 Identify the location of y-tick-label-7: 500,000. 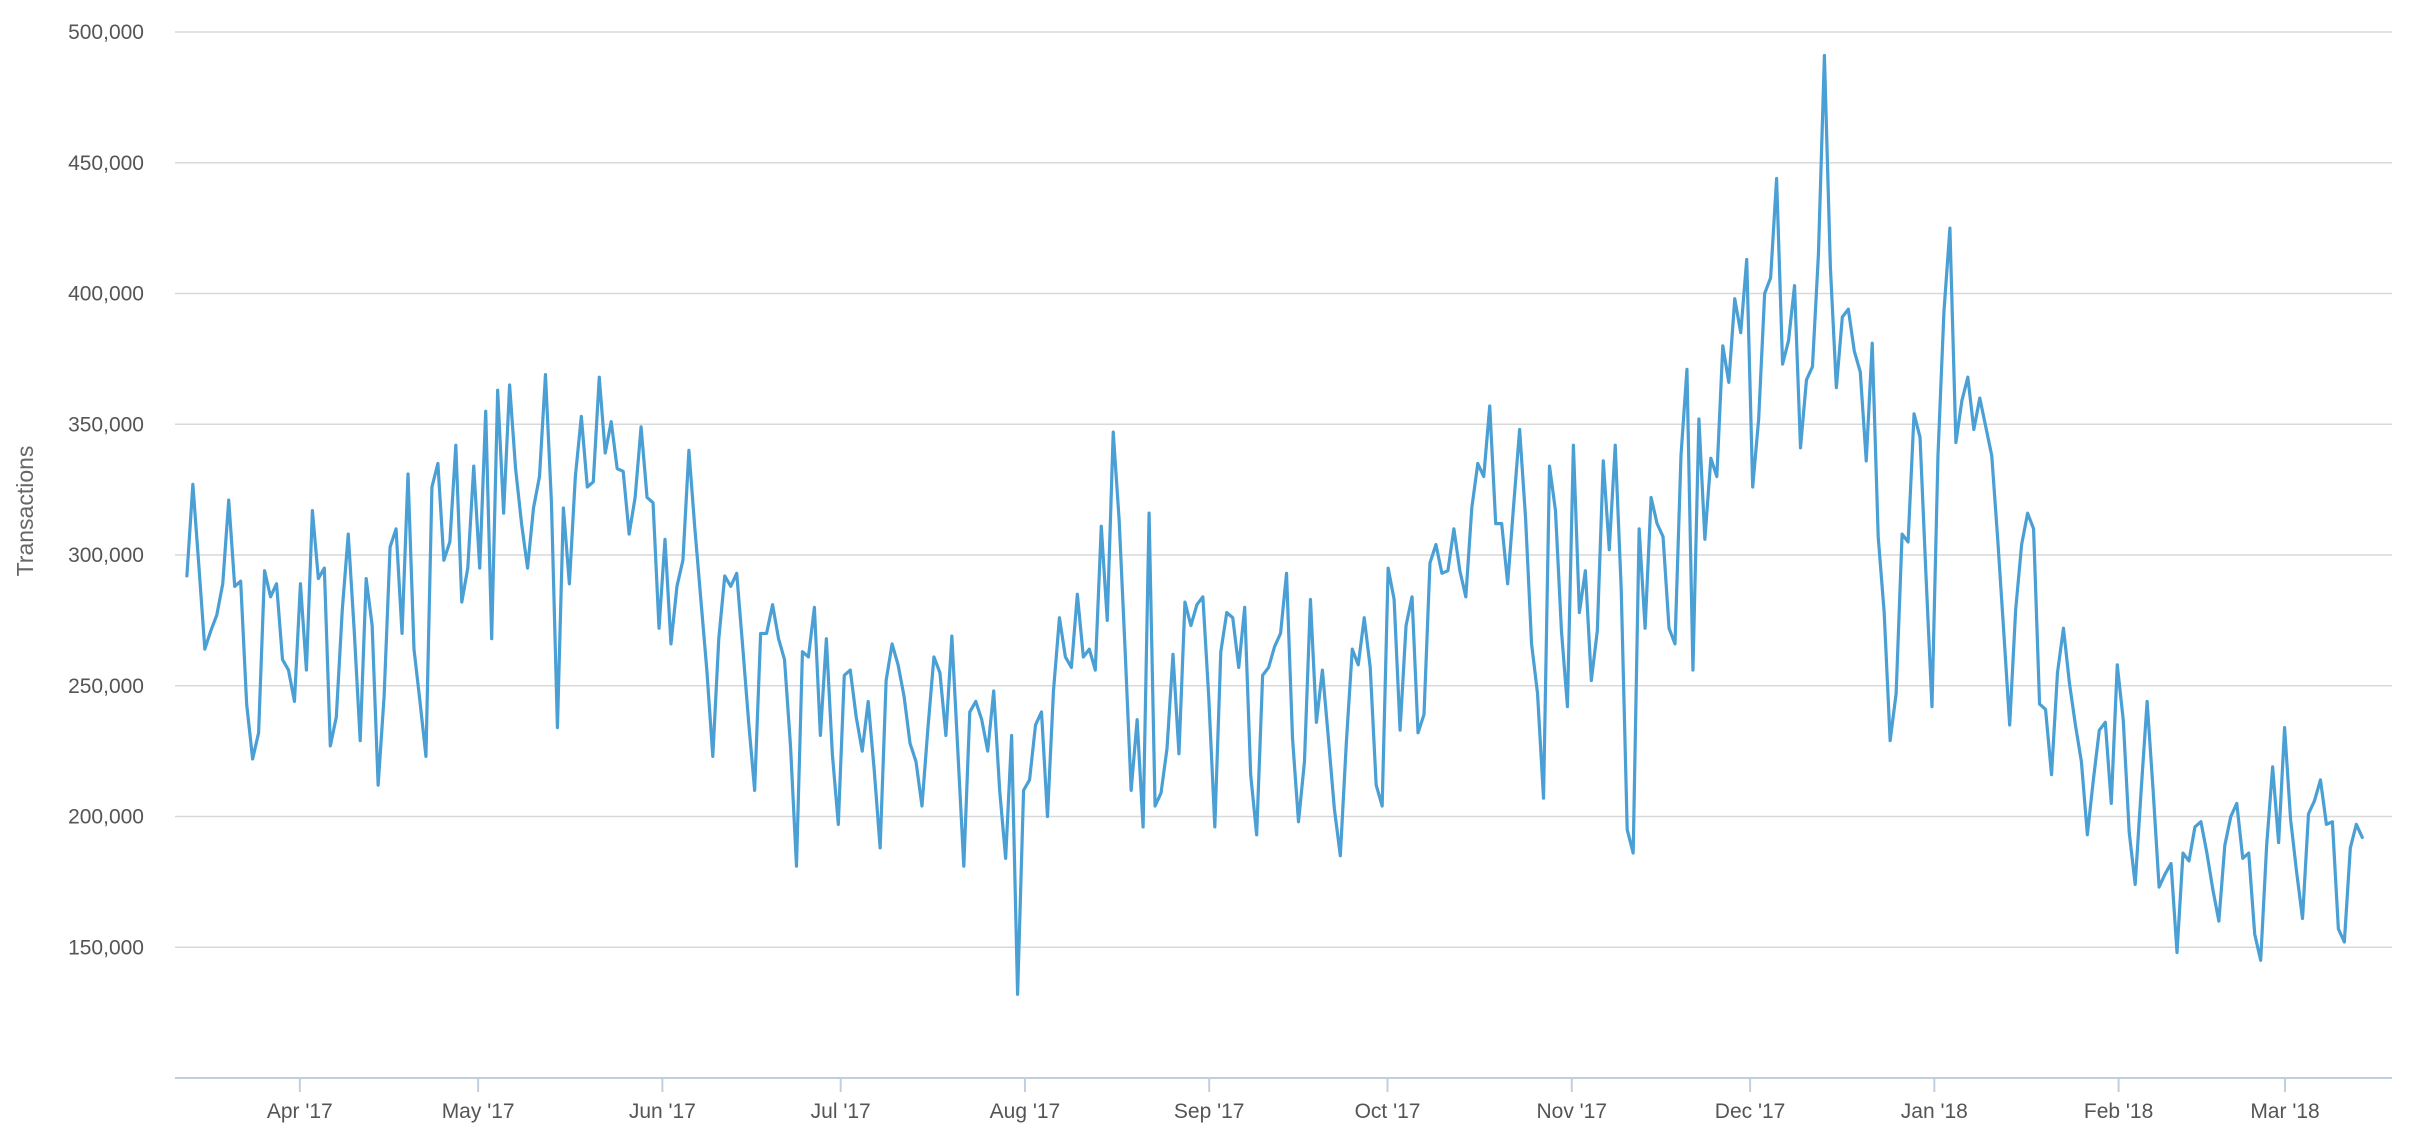
(106, 32).